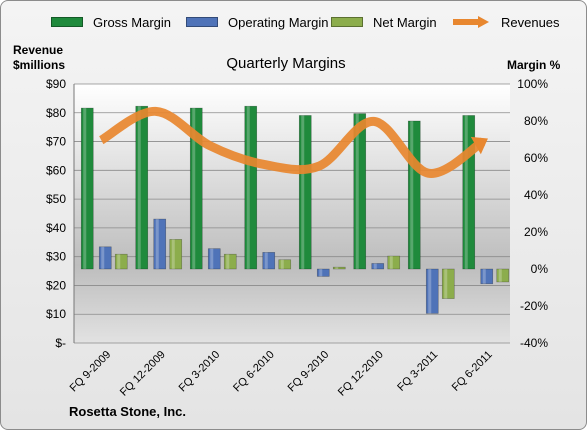  Describe the element at coordinates (278, 22) in the screenshot. I see `legend-label: Operating Margin` at that location.